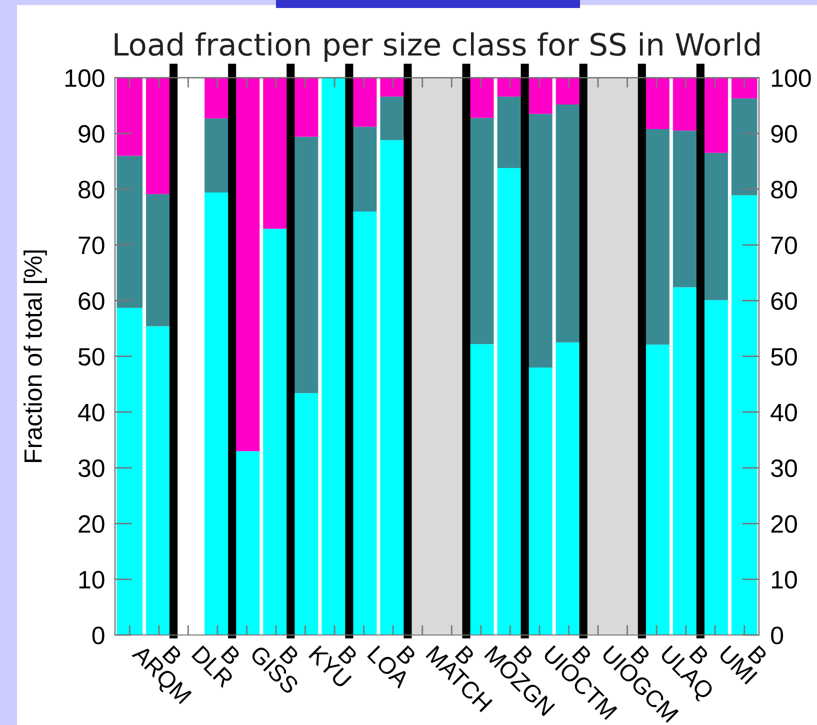 This screenshot has height=725, width=817. I want to click on y2-tick-label: 90, so click(784, 134).